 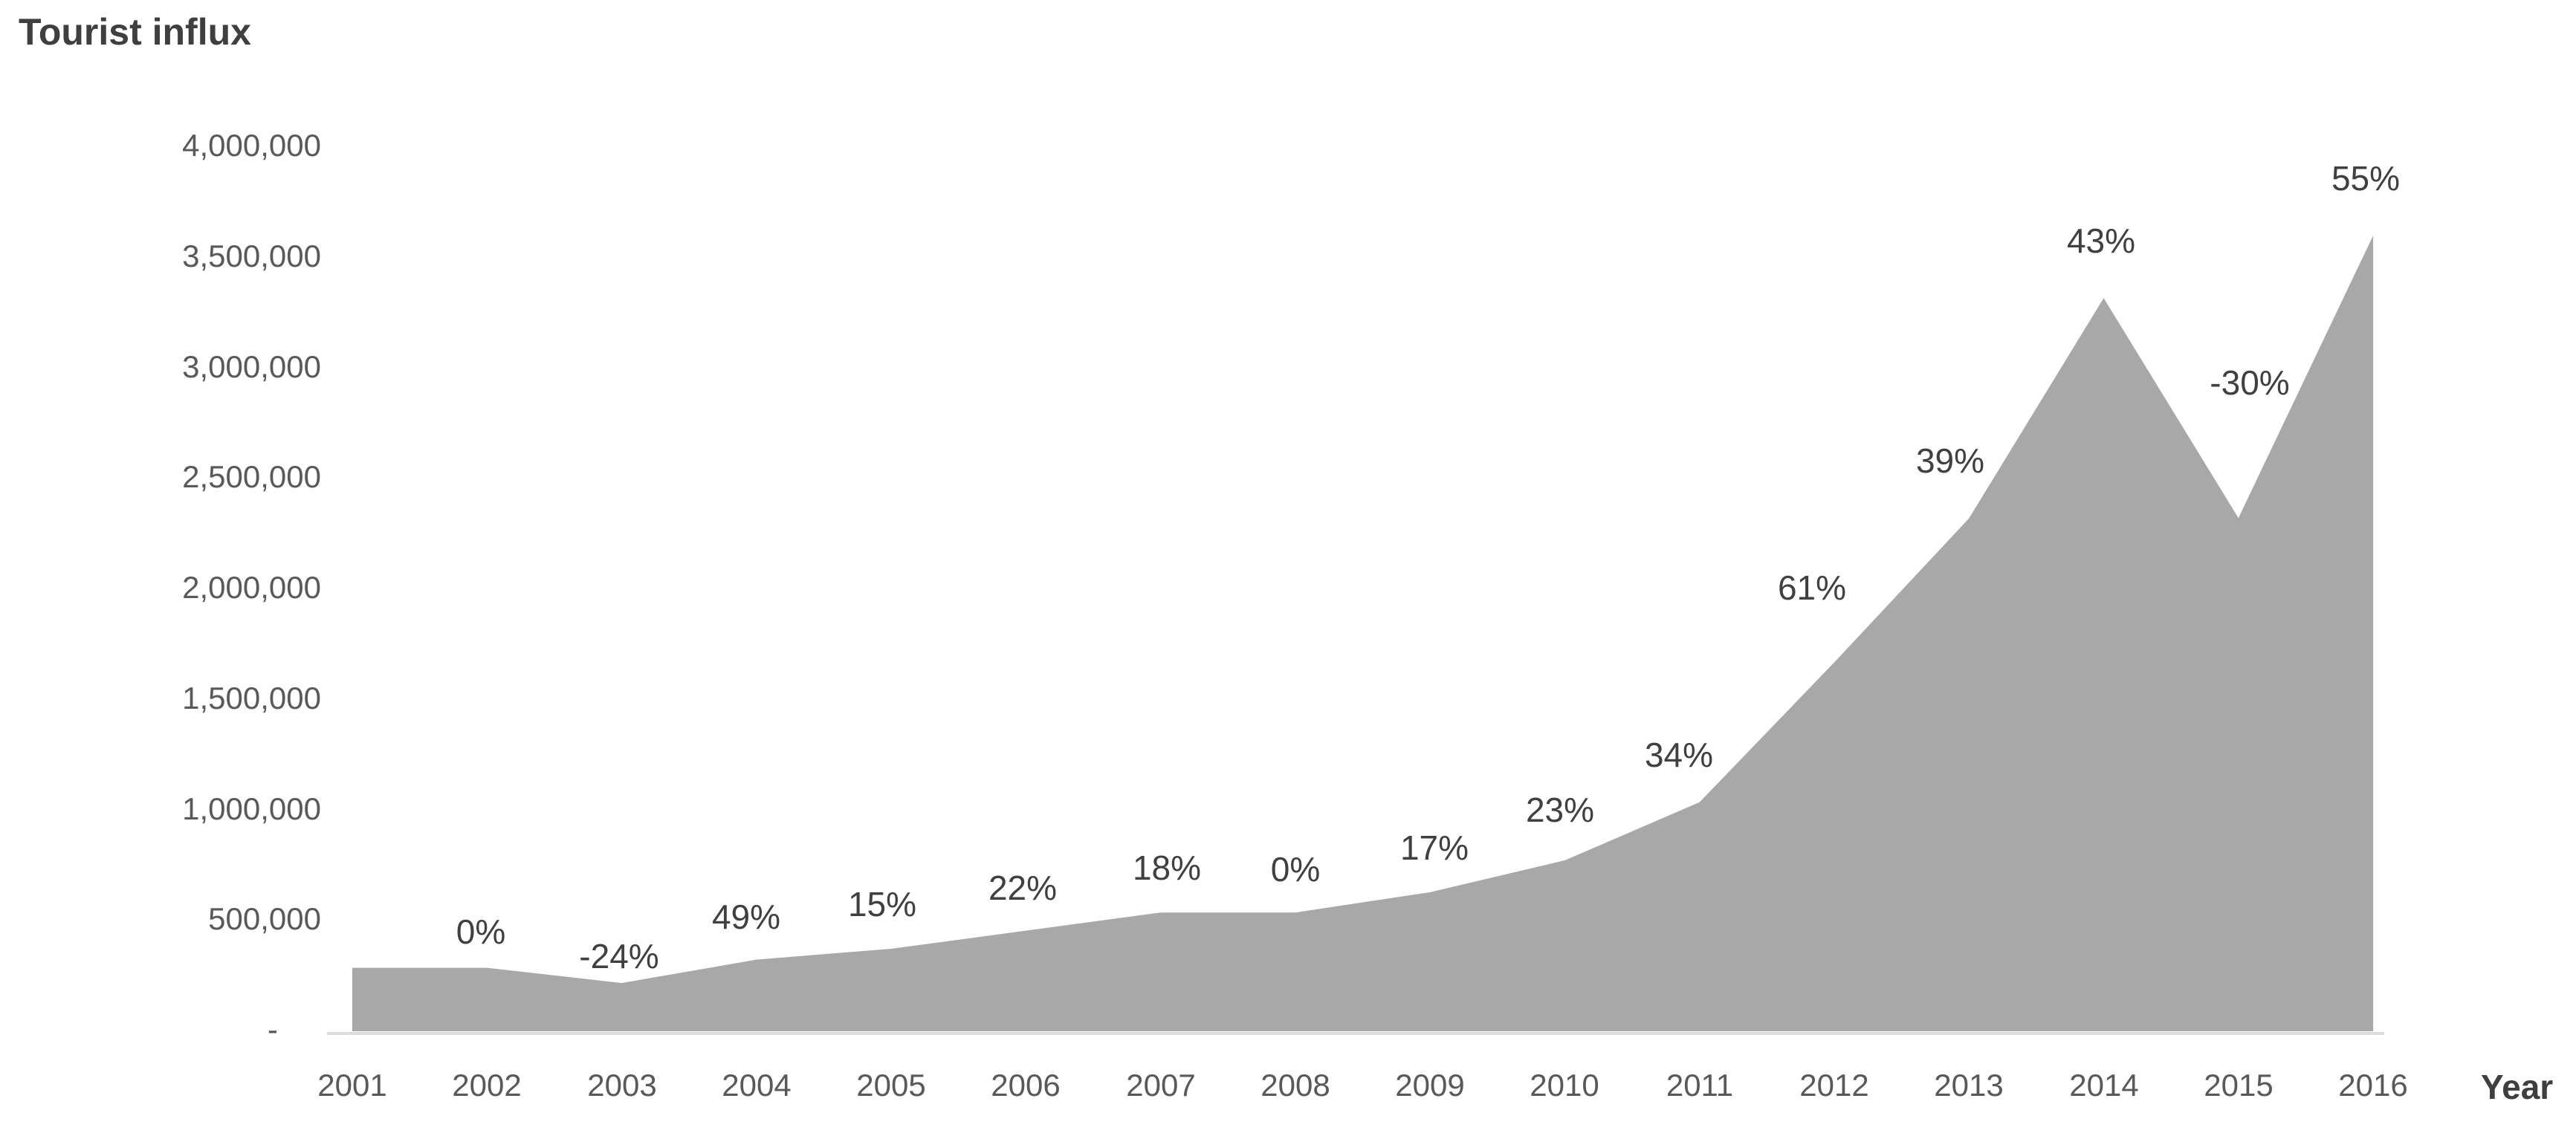 I want to click on x-axis-tick-label: 2005, so click(x=891, y=1085).